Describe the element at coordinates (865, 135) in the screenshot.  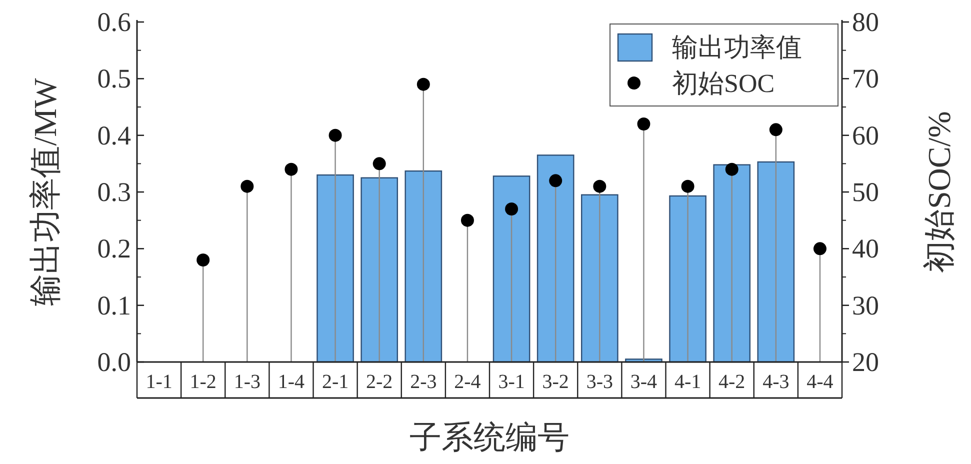
I see `y2-tick-label: 60` at that location.